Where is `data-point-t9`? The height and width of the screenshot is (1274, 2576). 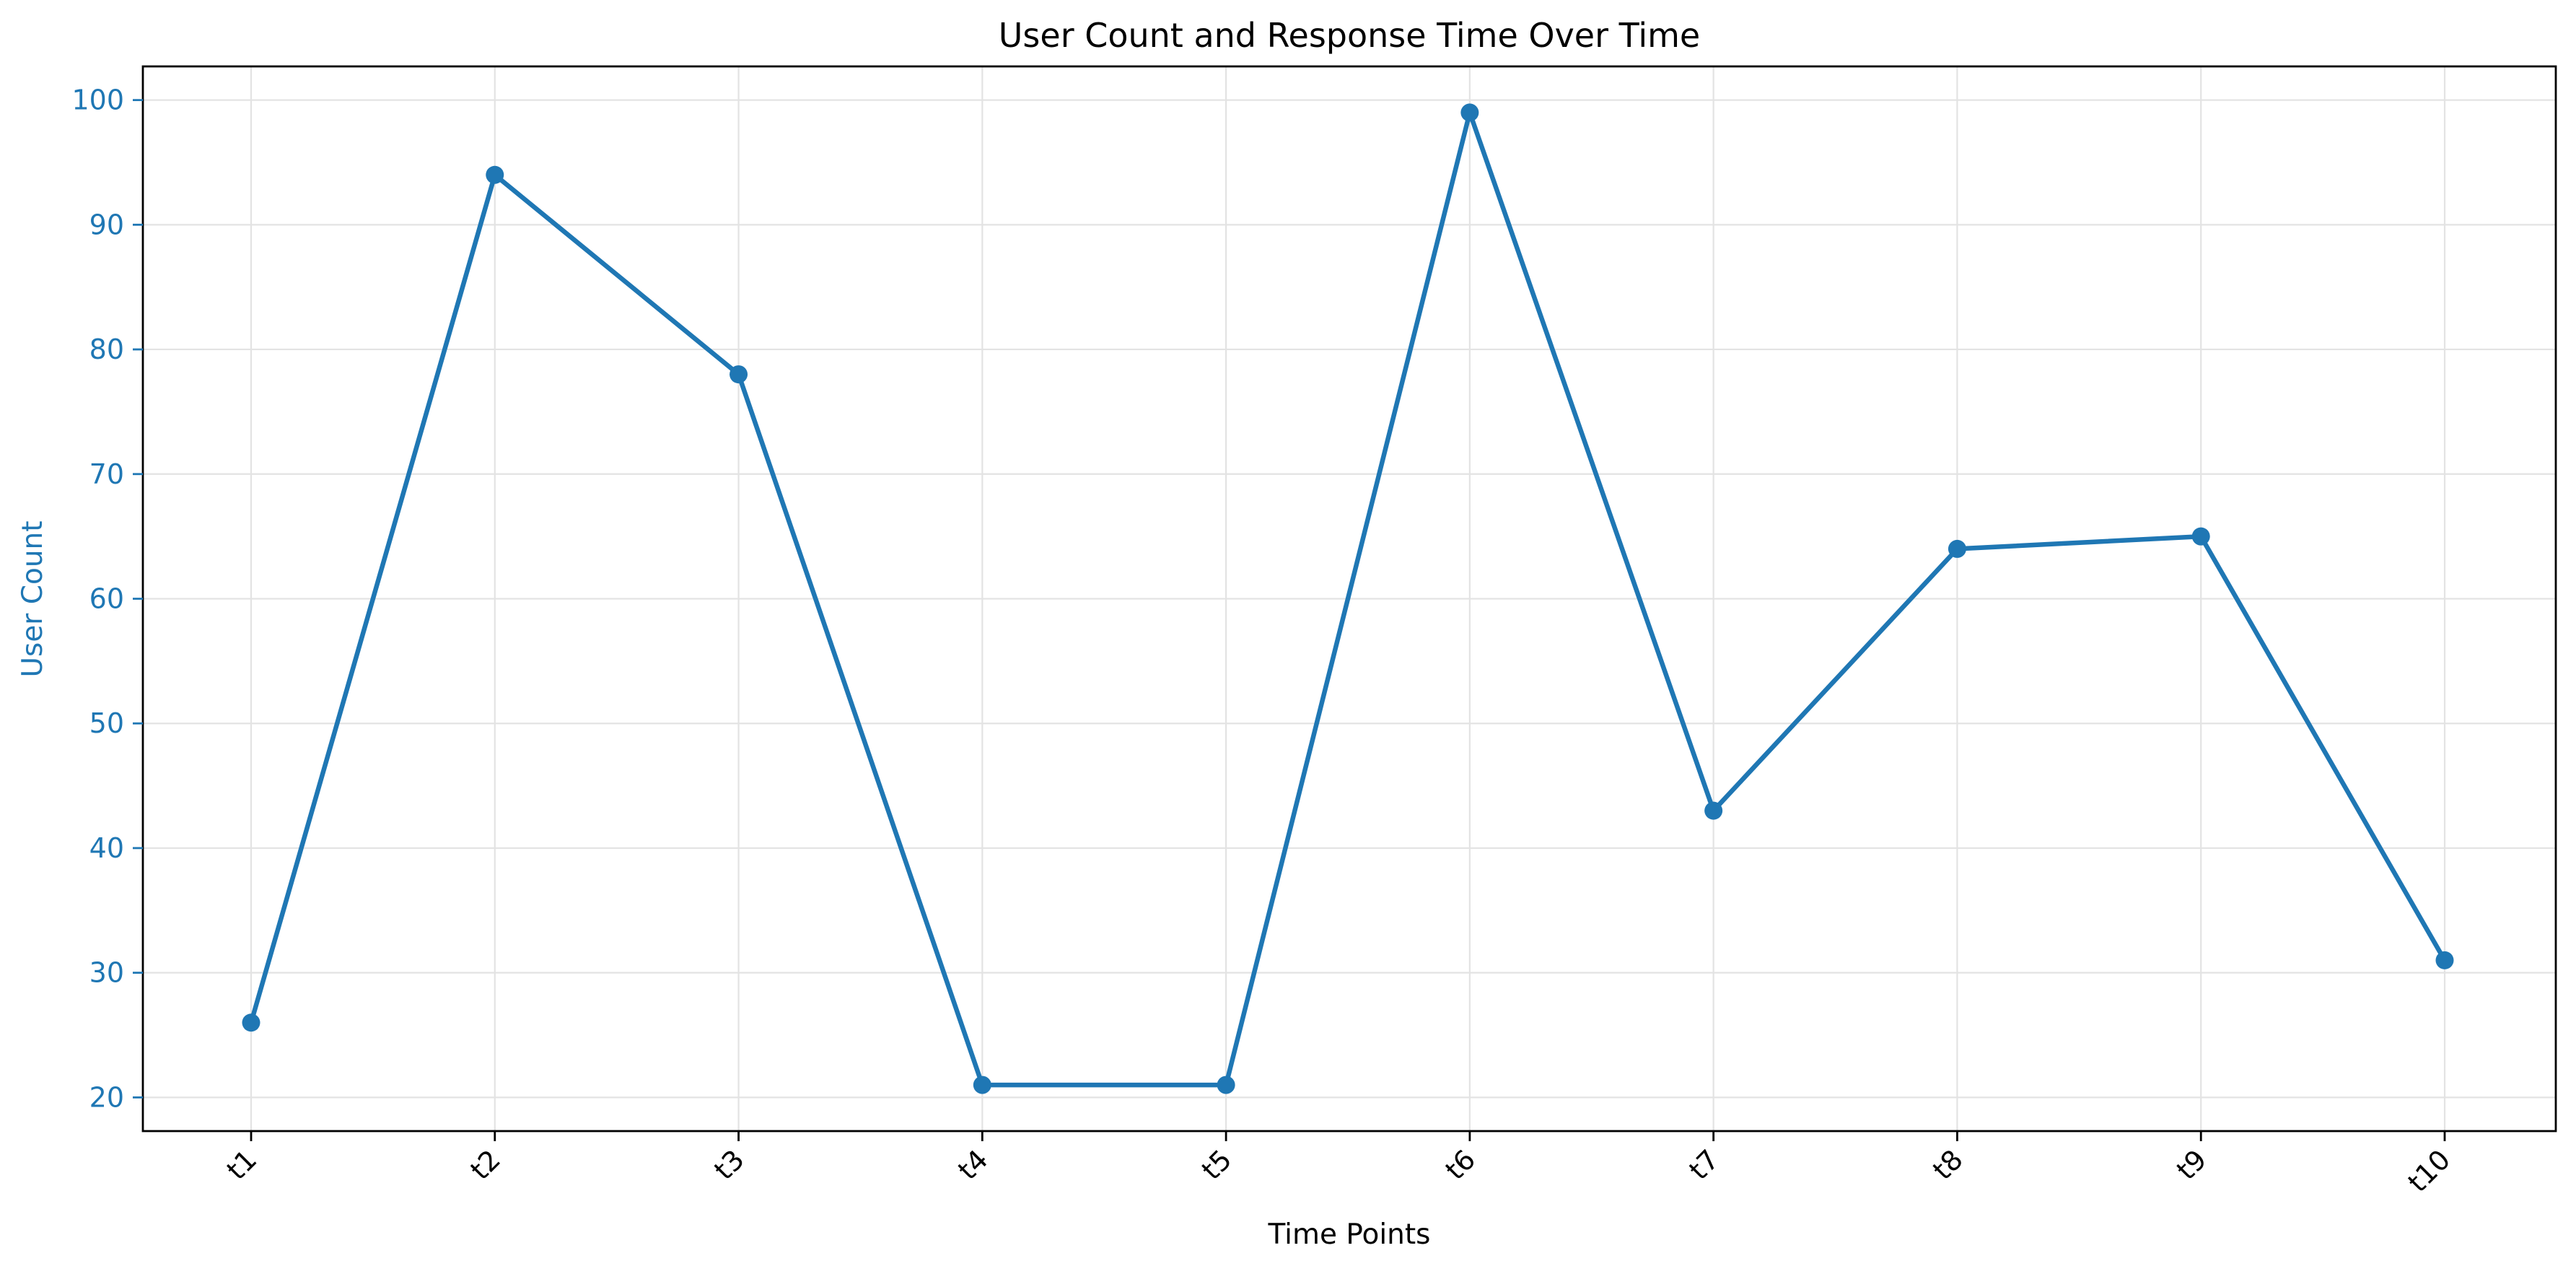 data-point-t9 is located at coordinates (2200, 536).